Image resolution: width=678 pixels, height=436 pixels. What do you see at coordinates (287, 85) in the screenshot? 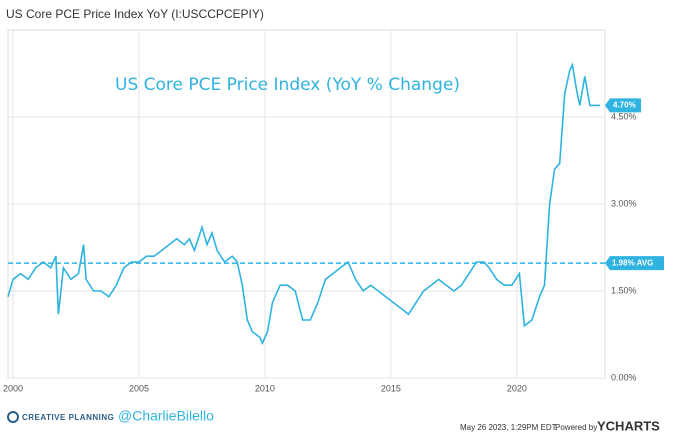
I see `annotation: US Core PCE Price Index (YoY % Change)` at bounding box center [287, 85].